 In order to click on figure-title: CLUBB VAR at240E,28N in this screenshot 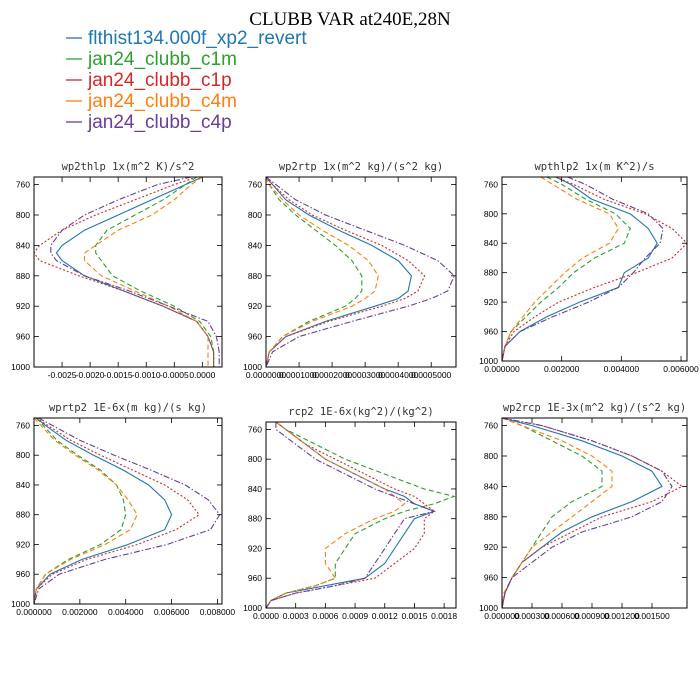, I will do `click(350, 19)`.